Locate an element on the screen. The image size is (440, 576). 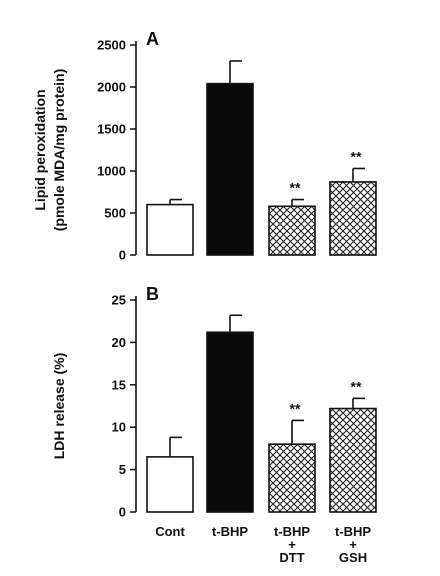
y-axis-title: (pmole MDA/mg protein) is located at coordinates (59, 150).